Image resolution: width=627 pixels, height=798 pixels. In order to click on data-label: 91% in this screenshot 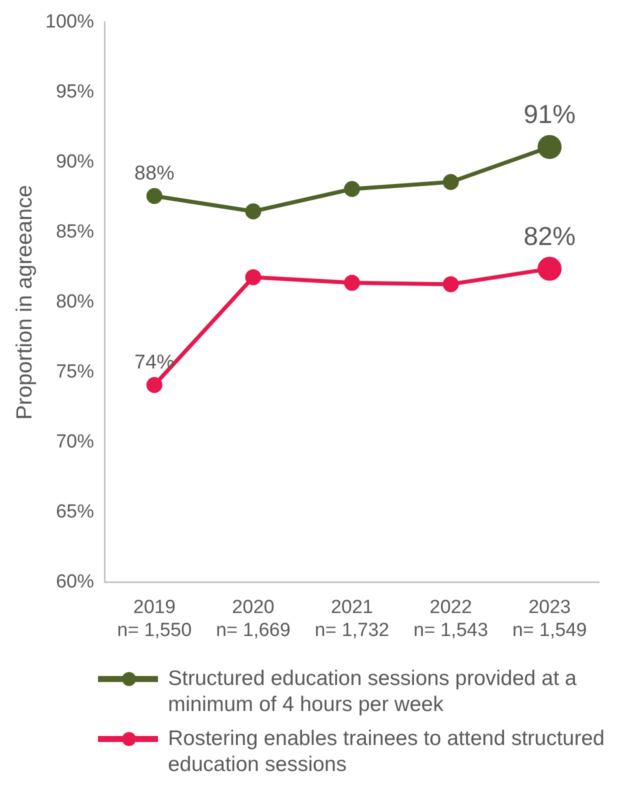, I will do `click(550, 114)`.